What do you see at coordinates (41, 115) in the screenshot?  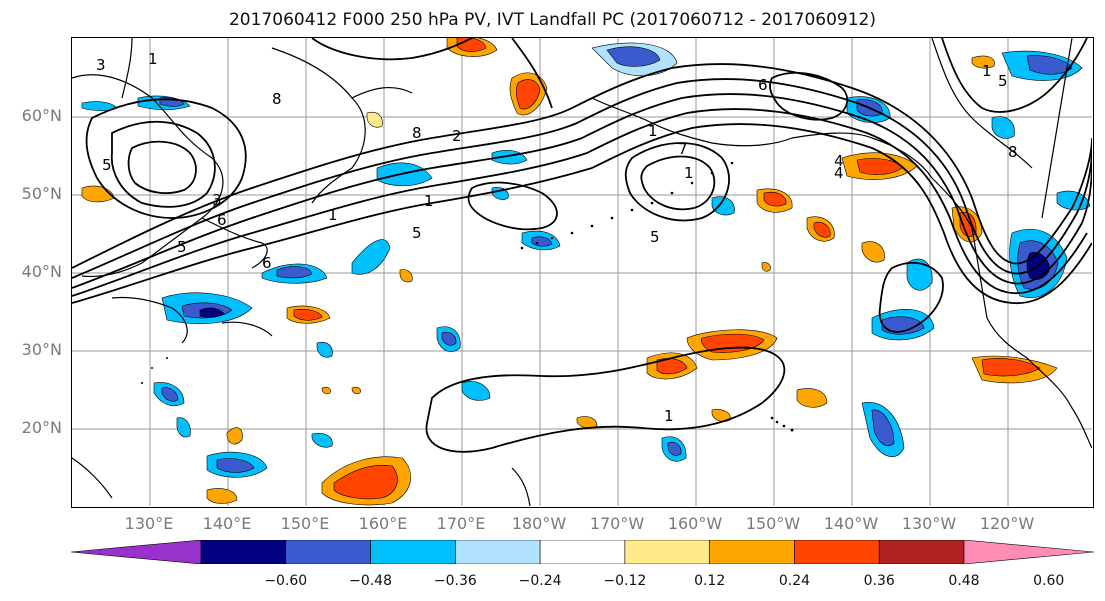 I see `lat-label: 60°N` at bounding box center [41, 115].